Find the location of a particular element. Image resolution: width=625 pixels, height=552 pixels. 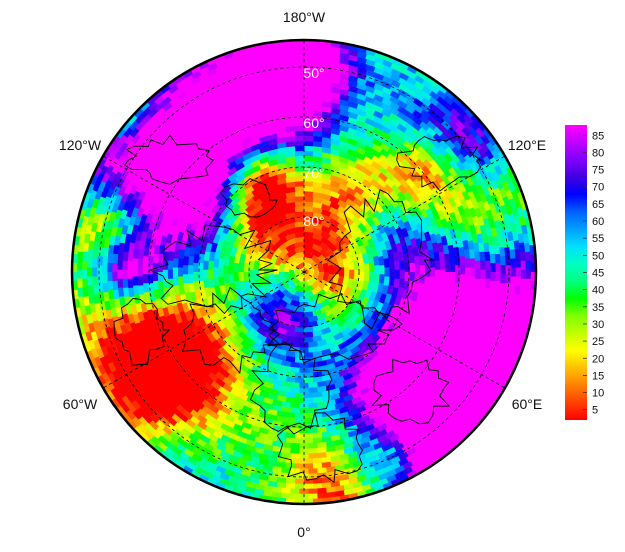

meridian-line is located at coordinates (203, 330).